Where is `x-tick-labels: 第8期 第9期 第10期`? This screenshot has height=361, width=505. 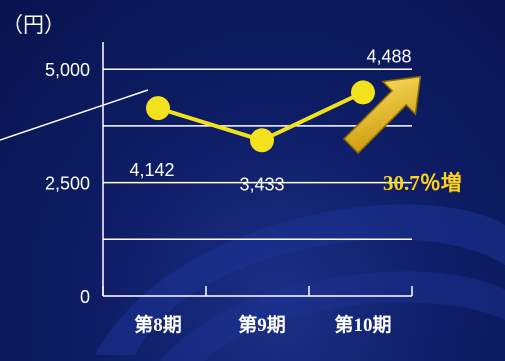
x-tick-labels: 第8期 第9期 第10期 is located at coordinates (262, 324).